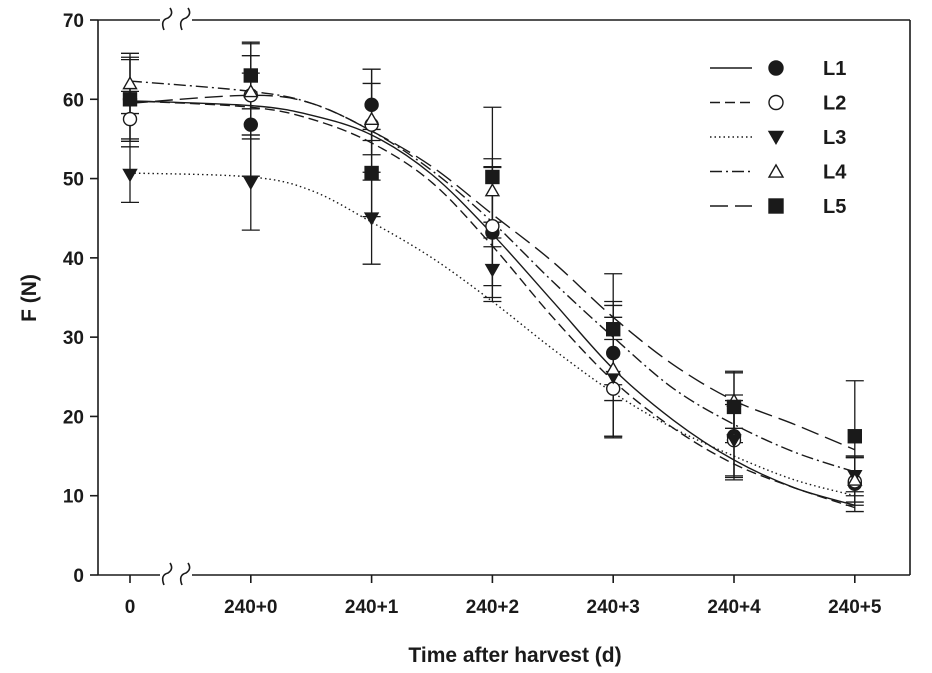 The height and width of the screenshot is (673, 932). I want to click on y-tick-label: 0, so click(78, 576).